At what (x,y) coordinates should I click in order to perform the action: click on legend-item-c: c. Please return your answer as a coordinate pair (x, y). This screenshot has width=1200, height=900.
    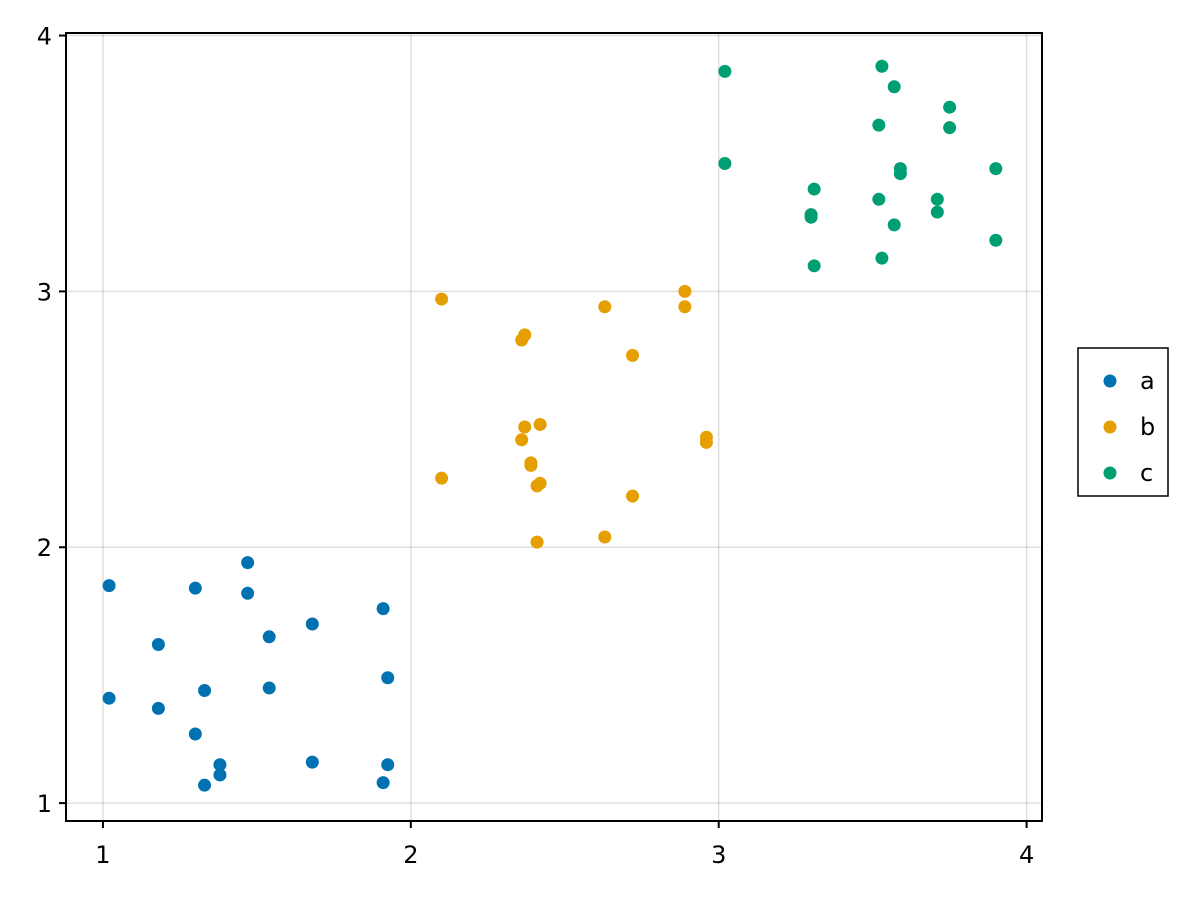
    Looking at the image, I should click on (1128, 473).